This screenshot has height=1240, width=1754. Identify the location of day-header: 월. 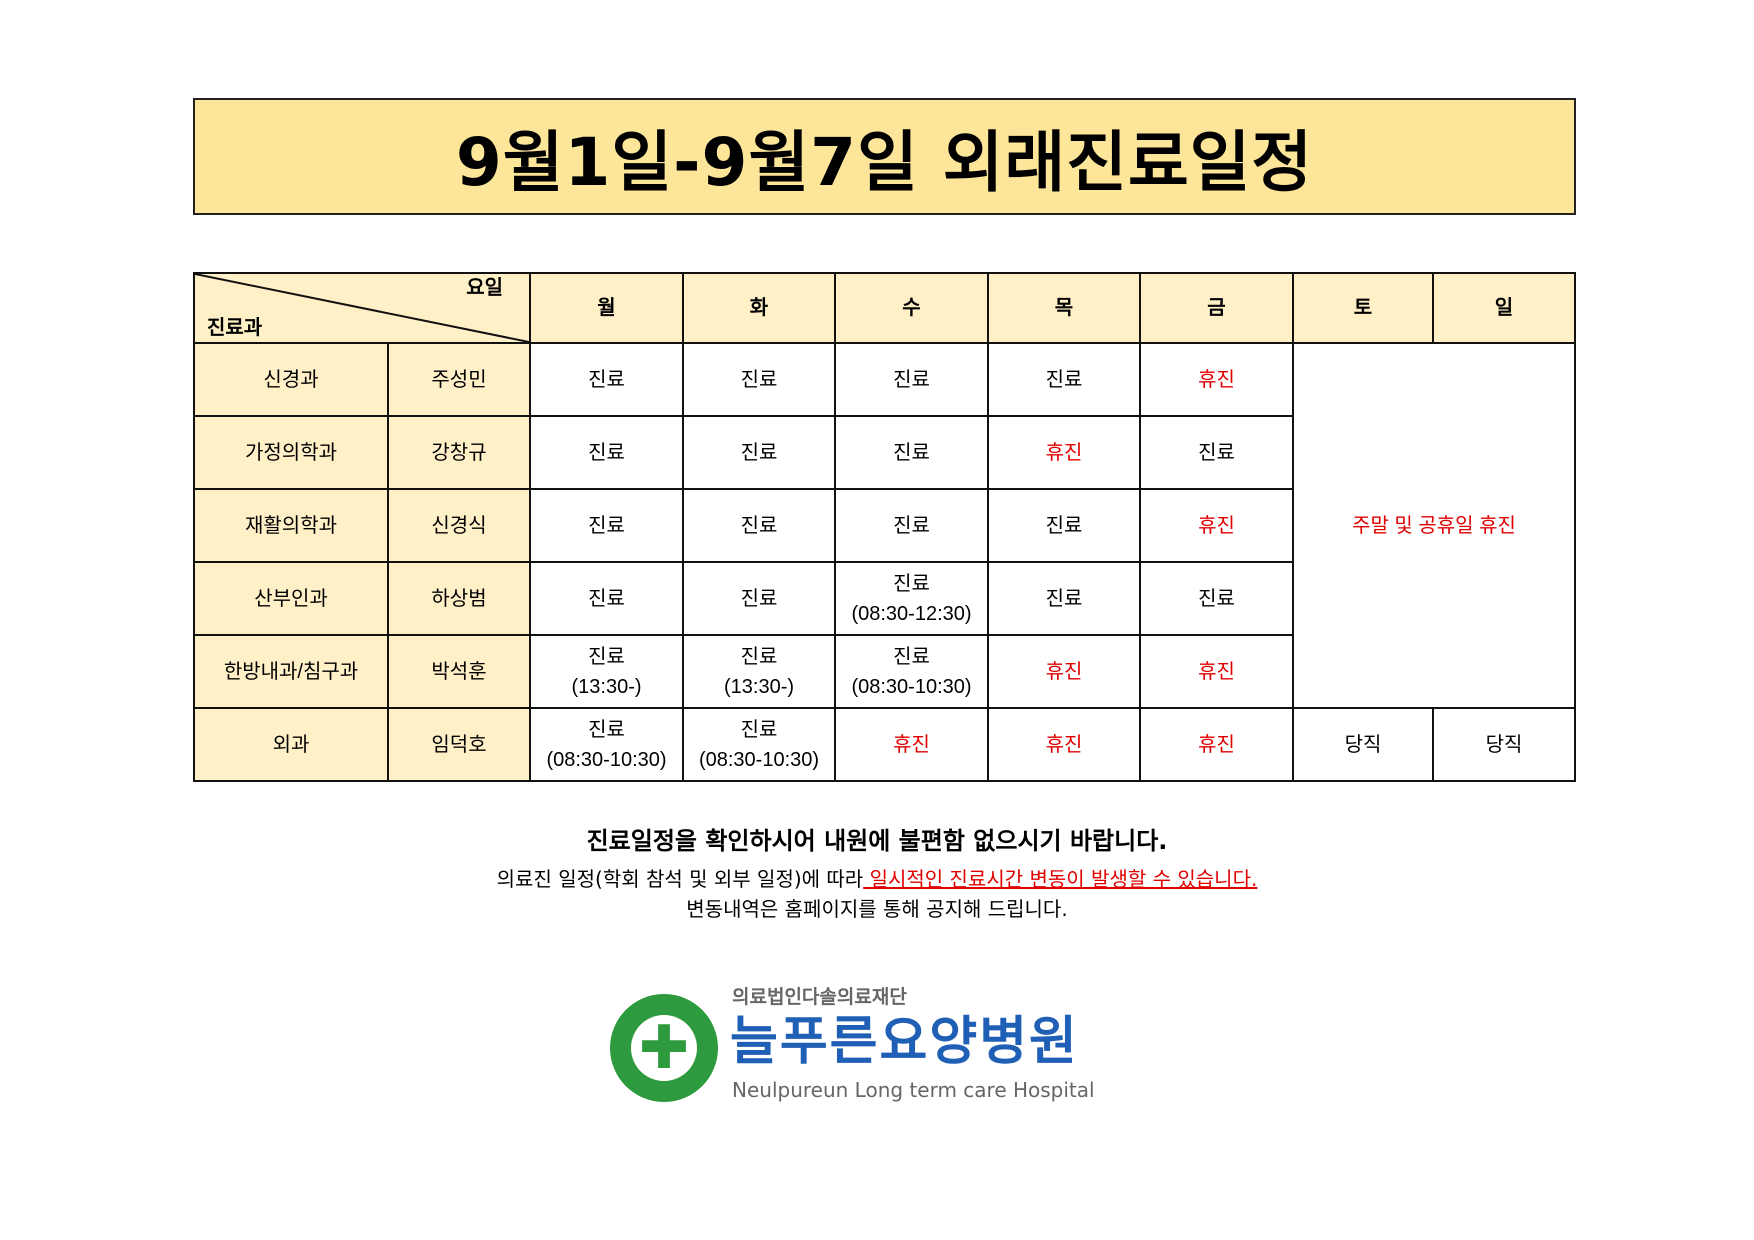
(606, 308).